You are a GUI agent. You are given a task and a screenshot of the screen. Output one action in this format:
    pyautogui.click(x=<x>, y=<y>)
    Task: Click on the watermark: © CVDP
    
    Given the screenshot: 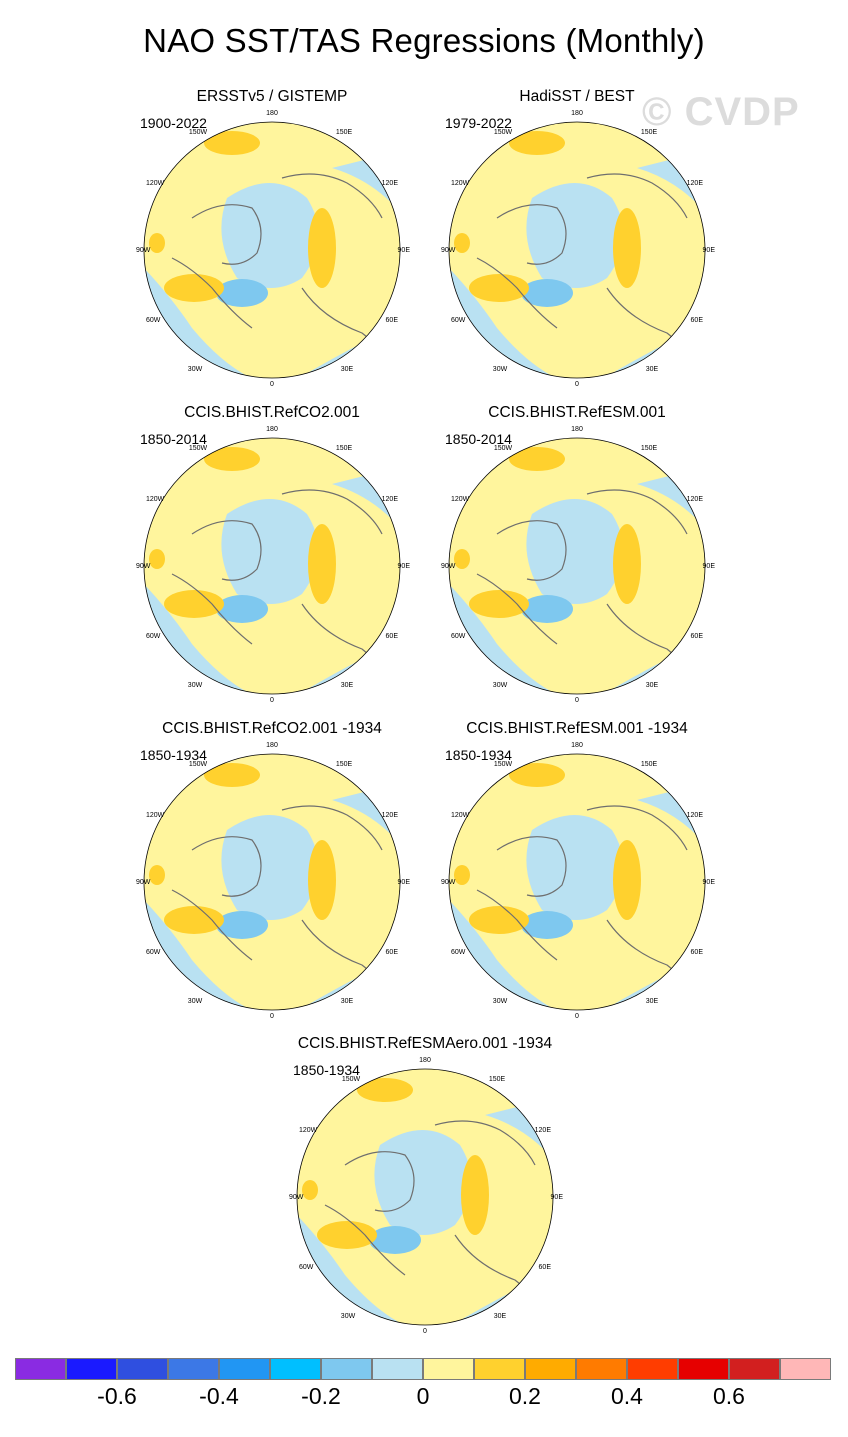 What is the action you would take?
    pyautogui.click(x=721, y=112)
    